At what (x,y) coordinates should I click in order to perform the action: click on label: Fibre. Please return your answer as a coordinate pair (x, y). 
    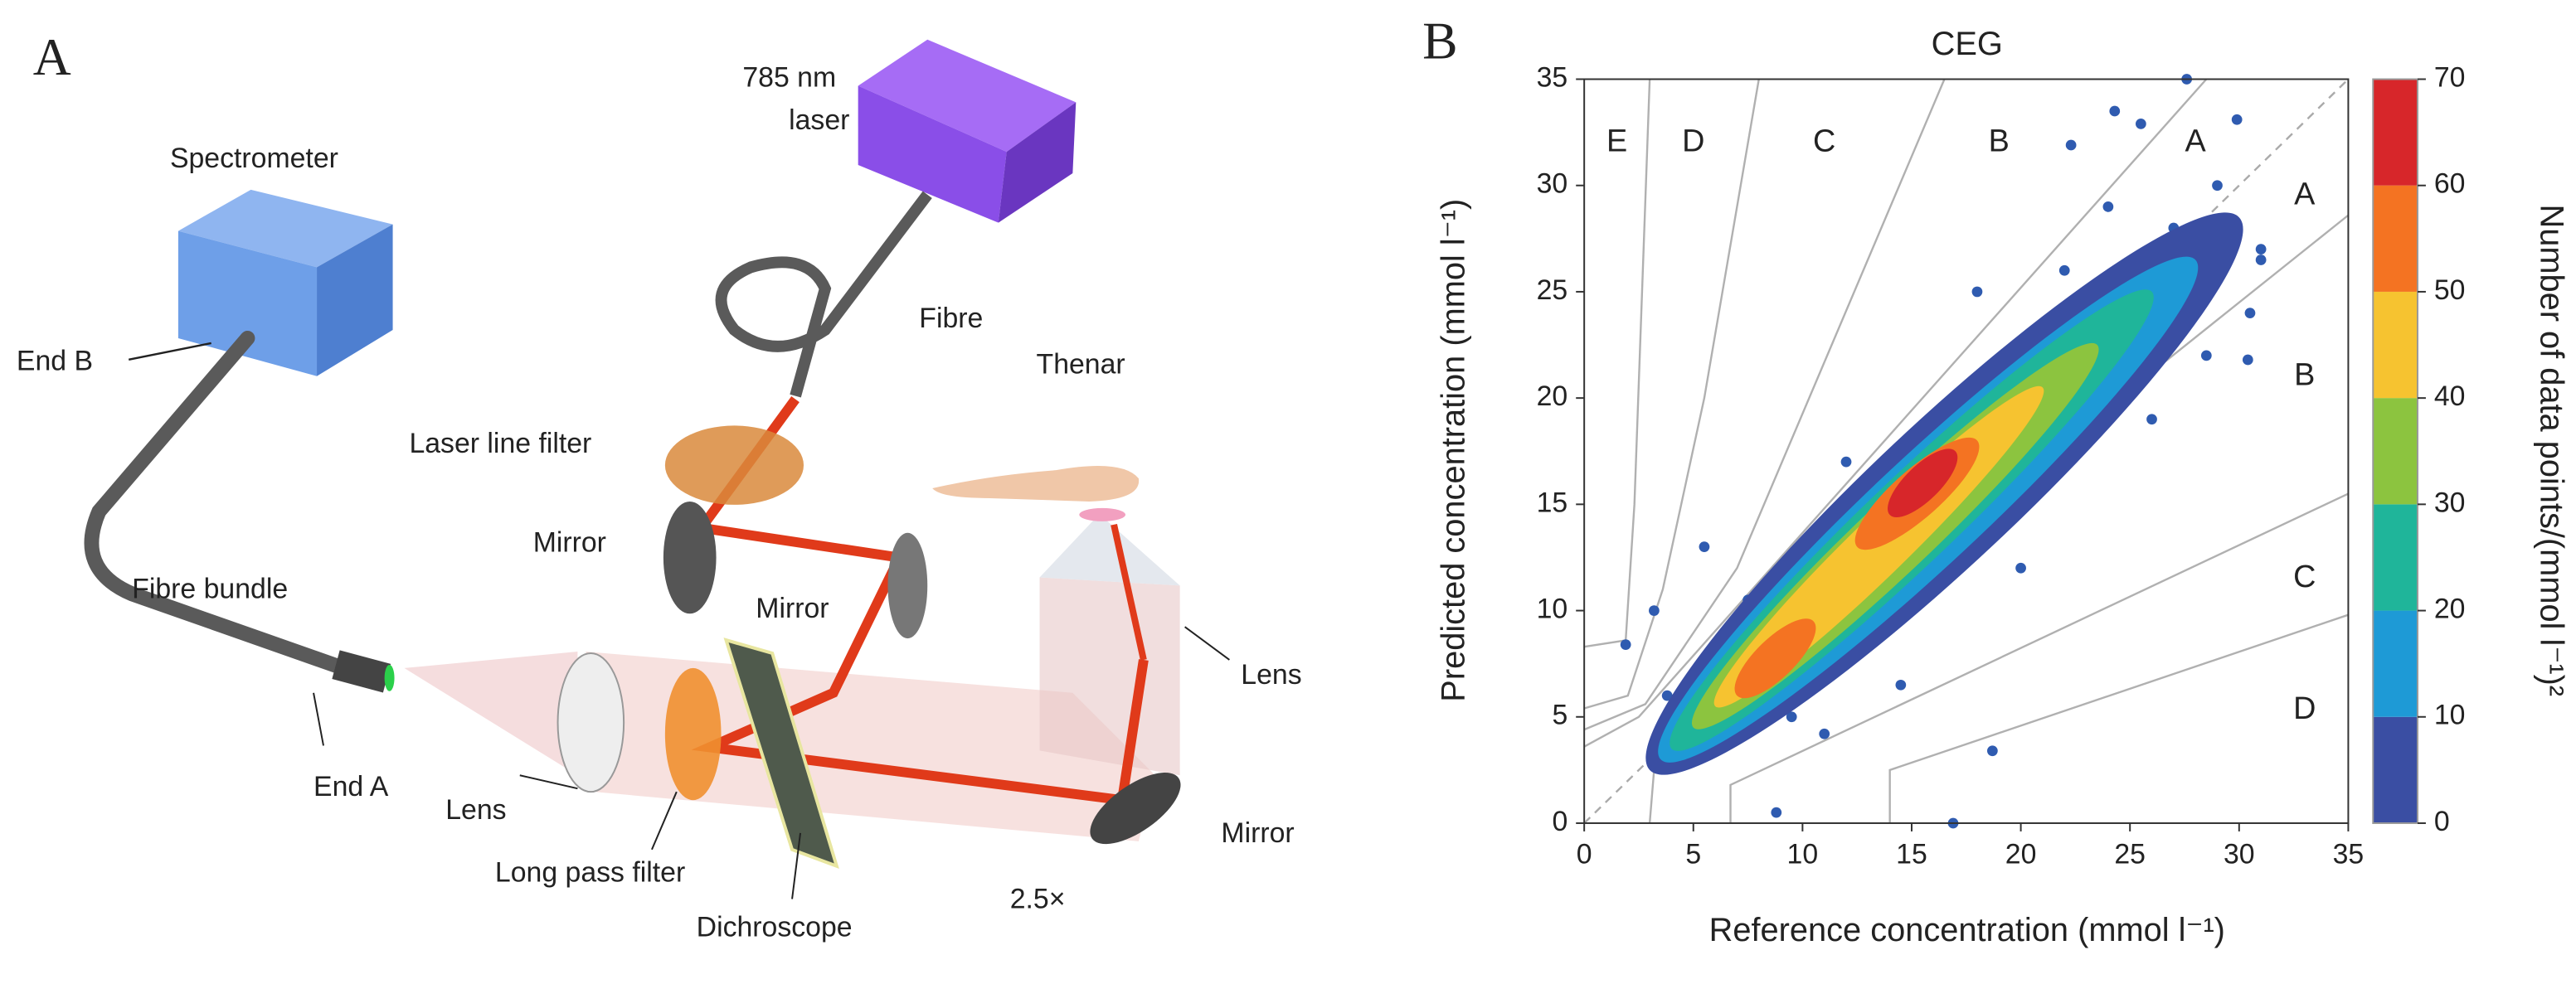
    Looking at the image, I should click on (951, 318).